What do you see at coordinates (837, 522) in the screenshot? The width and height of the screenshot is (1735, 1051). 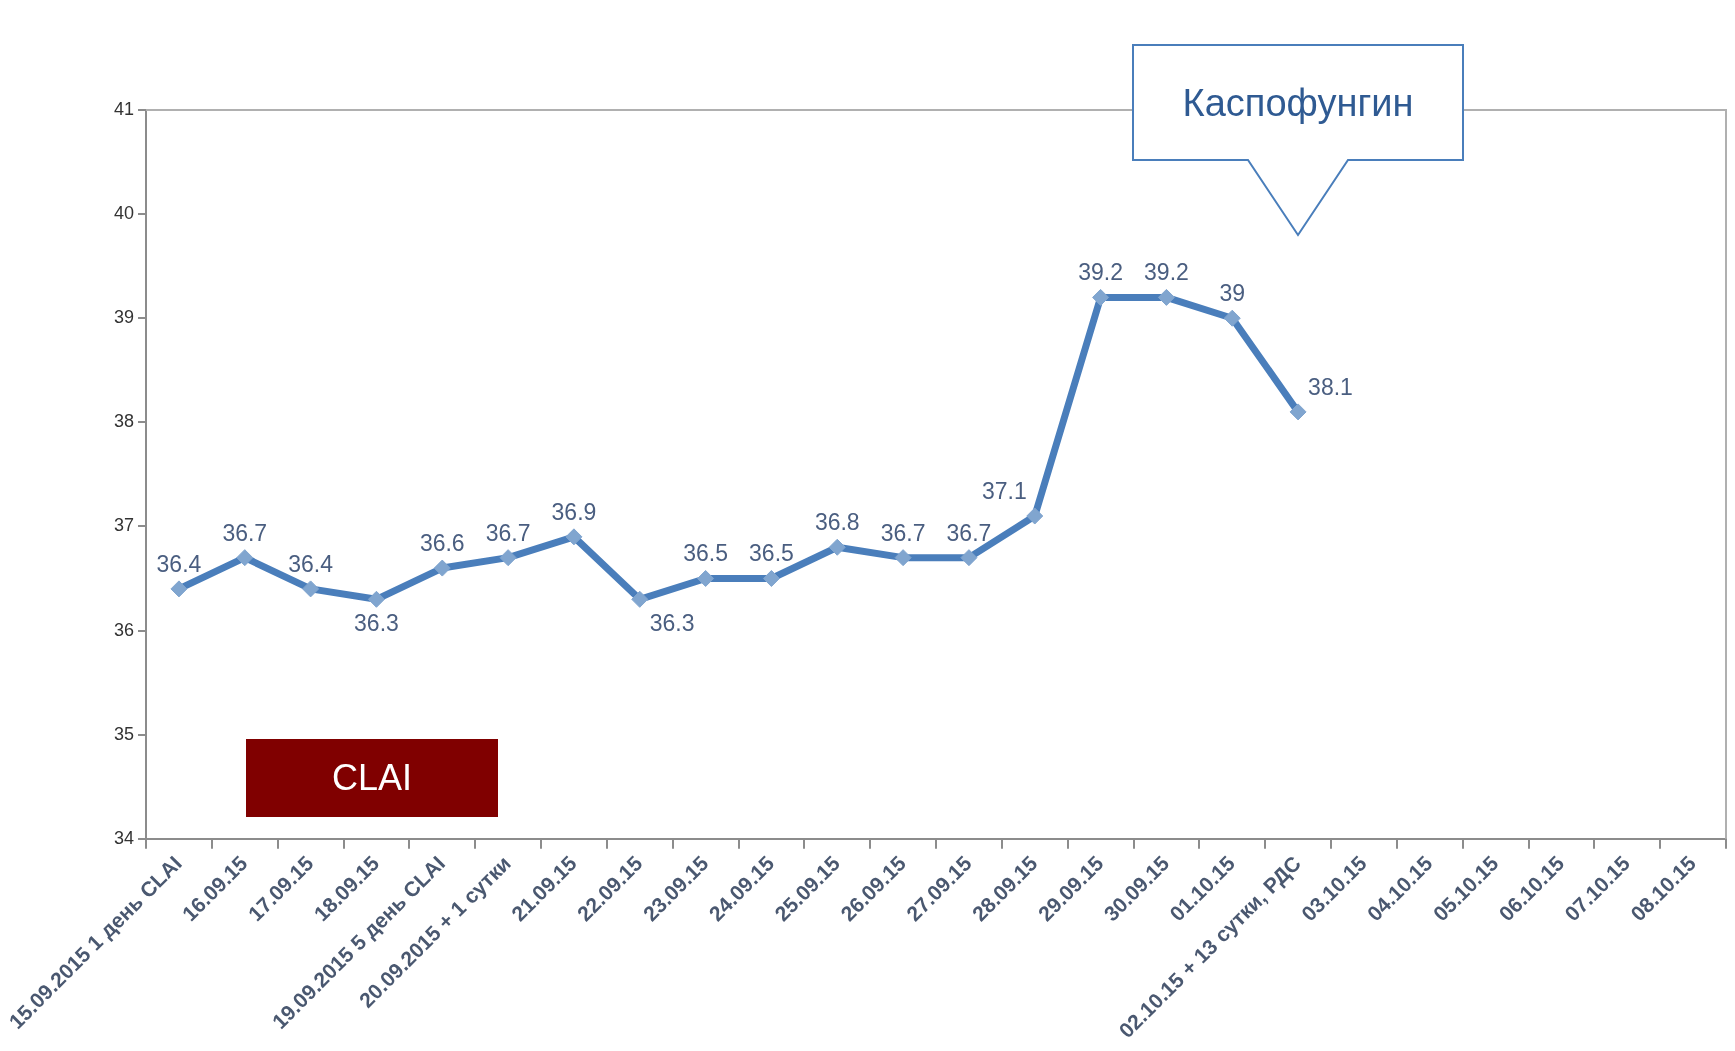 I see `data-label: 36.8` at bounding box center [837, 522].